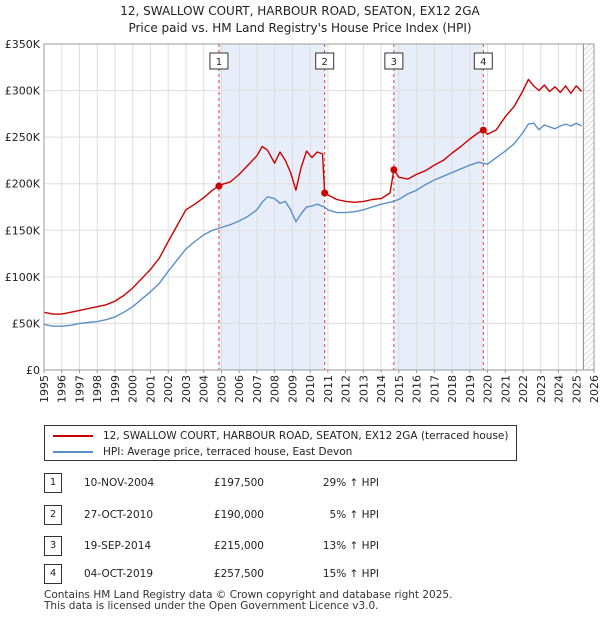 The width and height of the screenshot is (600, 620). Describe the element at coordinates (73, 436) in the screenshot. I see `legend-swatch-property` at that location.